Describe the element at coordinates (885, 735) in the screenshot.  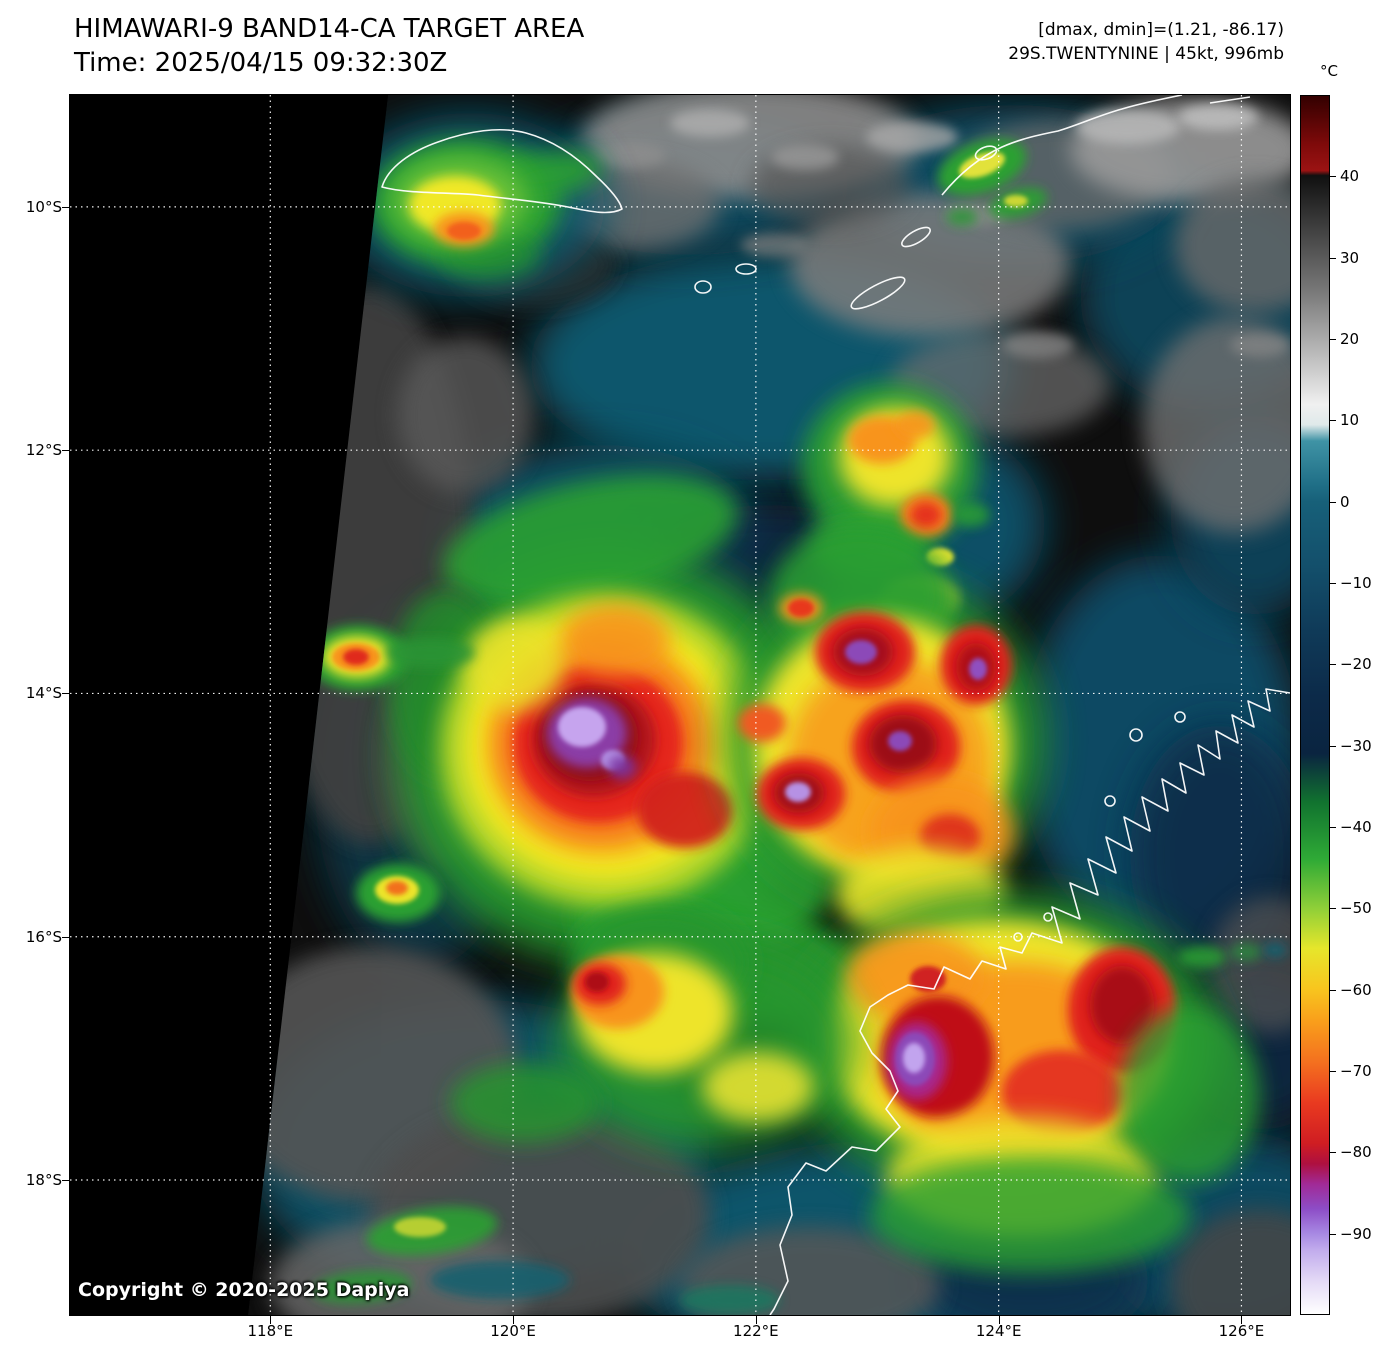
I see `east-convective-cluster` at that location.